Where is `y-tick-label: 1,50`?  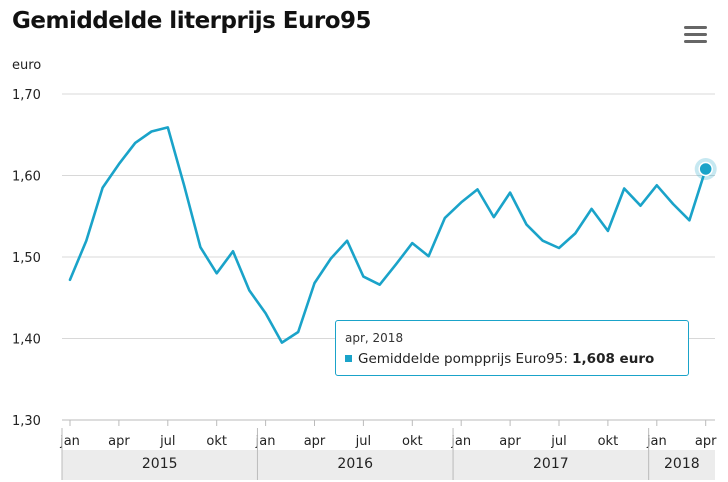
y-tick-label: 1,50 is located at coordinates (26, 258).